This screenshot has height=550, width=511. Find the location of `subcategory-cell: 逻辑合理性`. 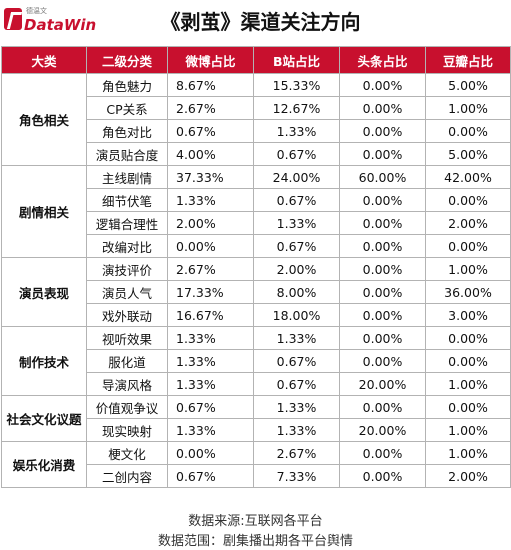

subcategory-cell: 逻辑合理性 is located at coordinates (127, 223).